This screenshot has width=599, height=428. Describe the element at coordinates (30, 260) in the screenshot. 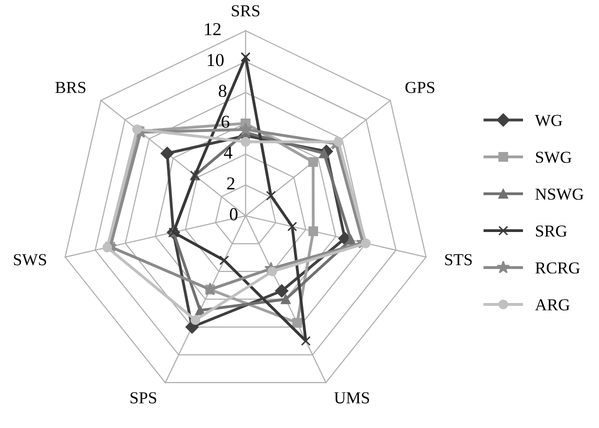

I see `spoke-label: SWS` at that location.